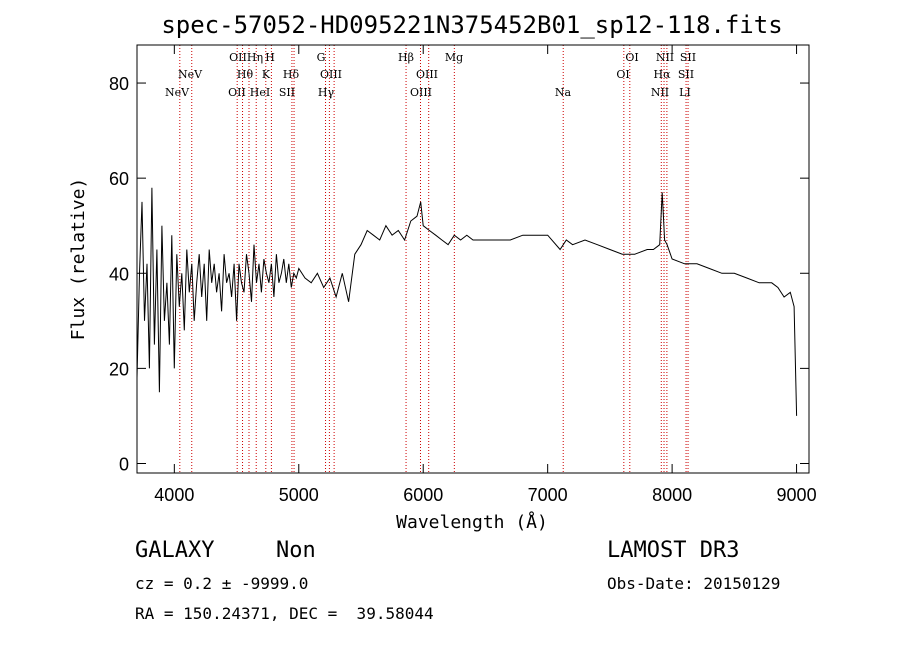 Image resolution: width=900 pixels, height=649 pixels. I want to click on x-tick-label: 9000, so click(797, 495).